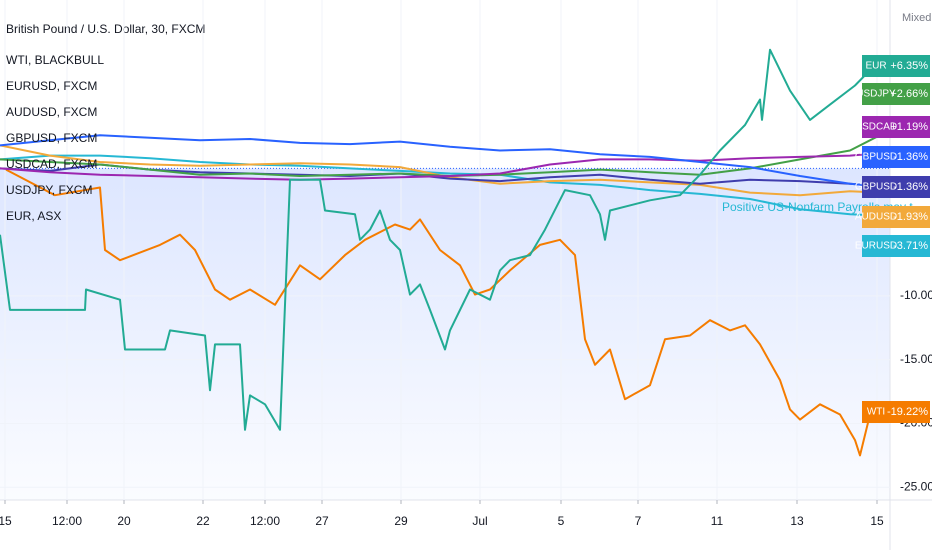  Describe the element at coordinates (33, 216) in the screenshot. I see `legend-entry: EUR, ASX` at that location.